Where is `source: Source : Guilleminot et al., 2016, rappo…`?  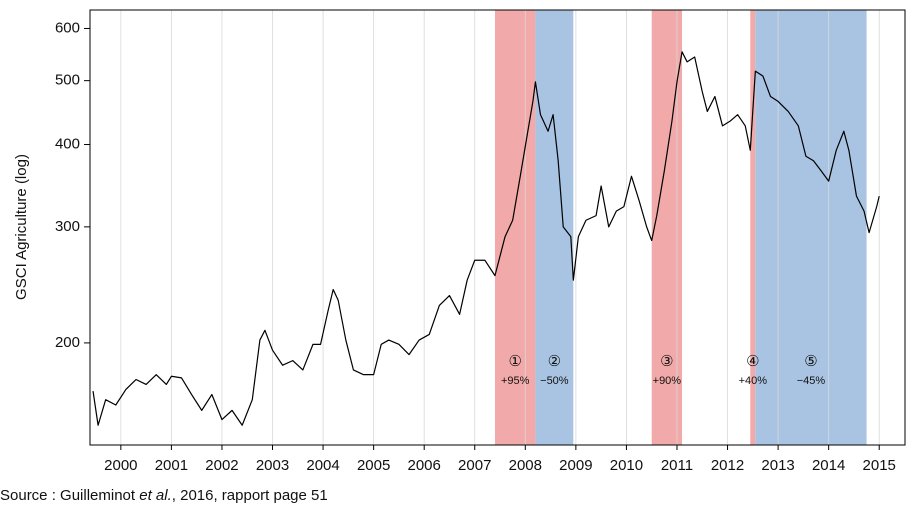
source: Source : Guilleminot et al., 2016, rappo… is located at coordinates (164, 495).